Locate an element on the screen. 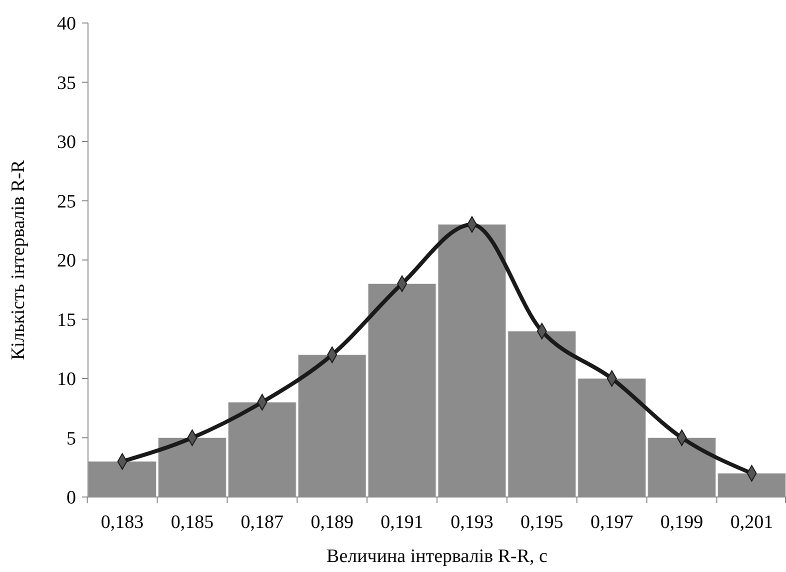 The image size is (786, 572). x-tick-label: 0,193 is located at coordinates (472, 522).